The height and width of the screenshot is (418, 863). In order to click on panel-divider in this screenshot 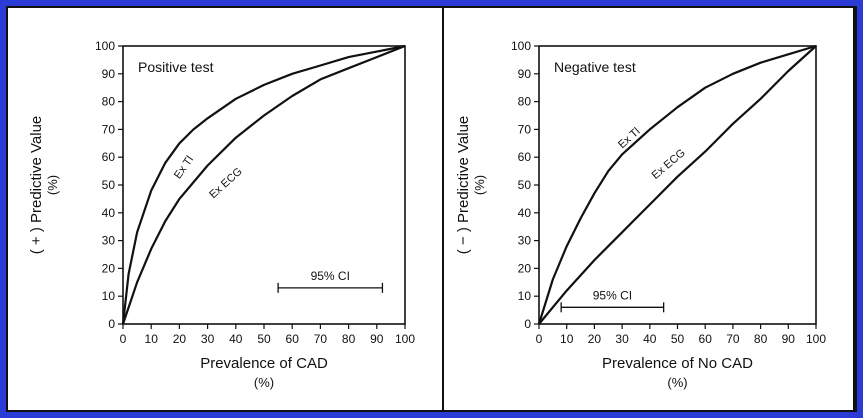, I will do `click(443, 209)`.